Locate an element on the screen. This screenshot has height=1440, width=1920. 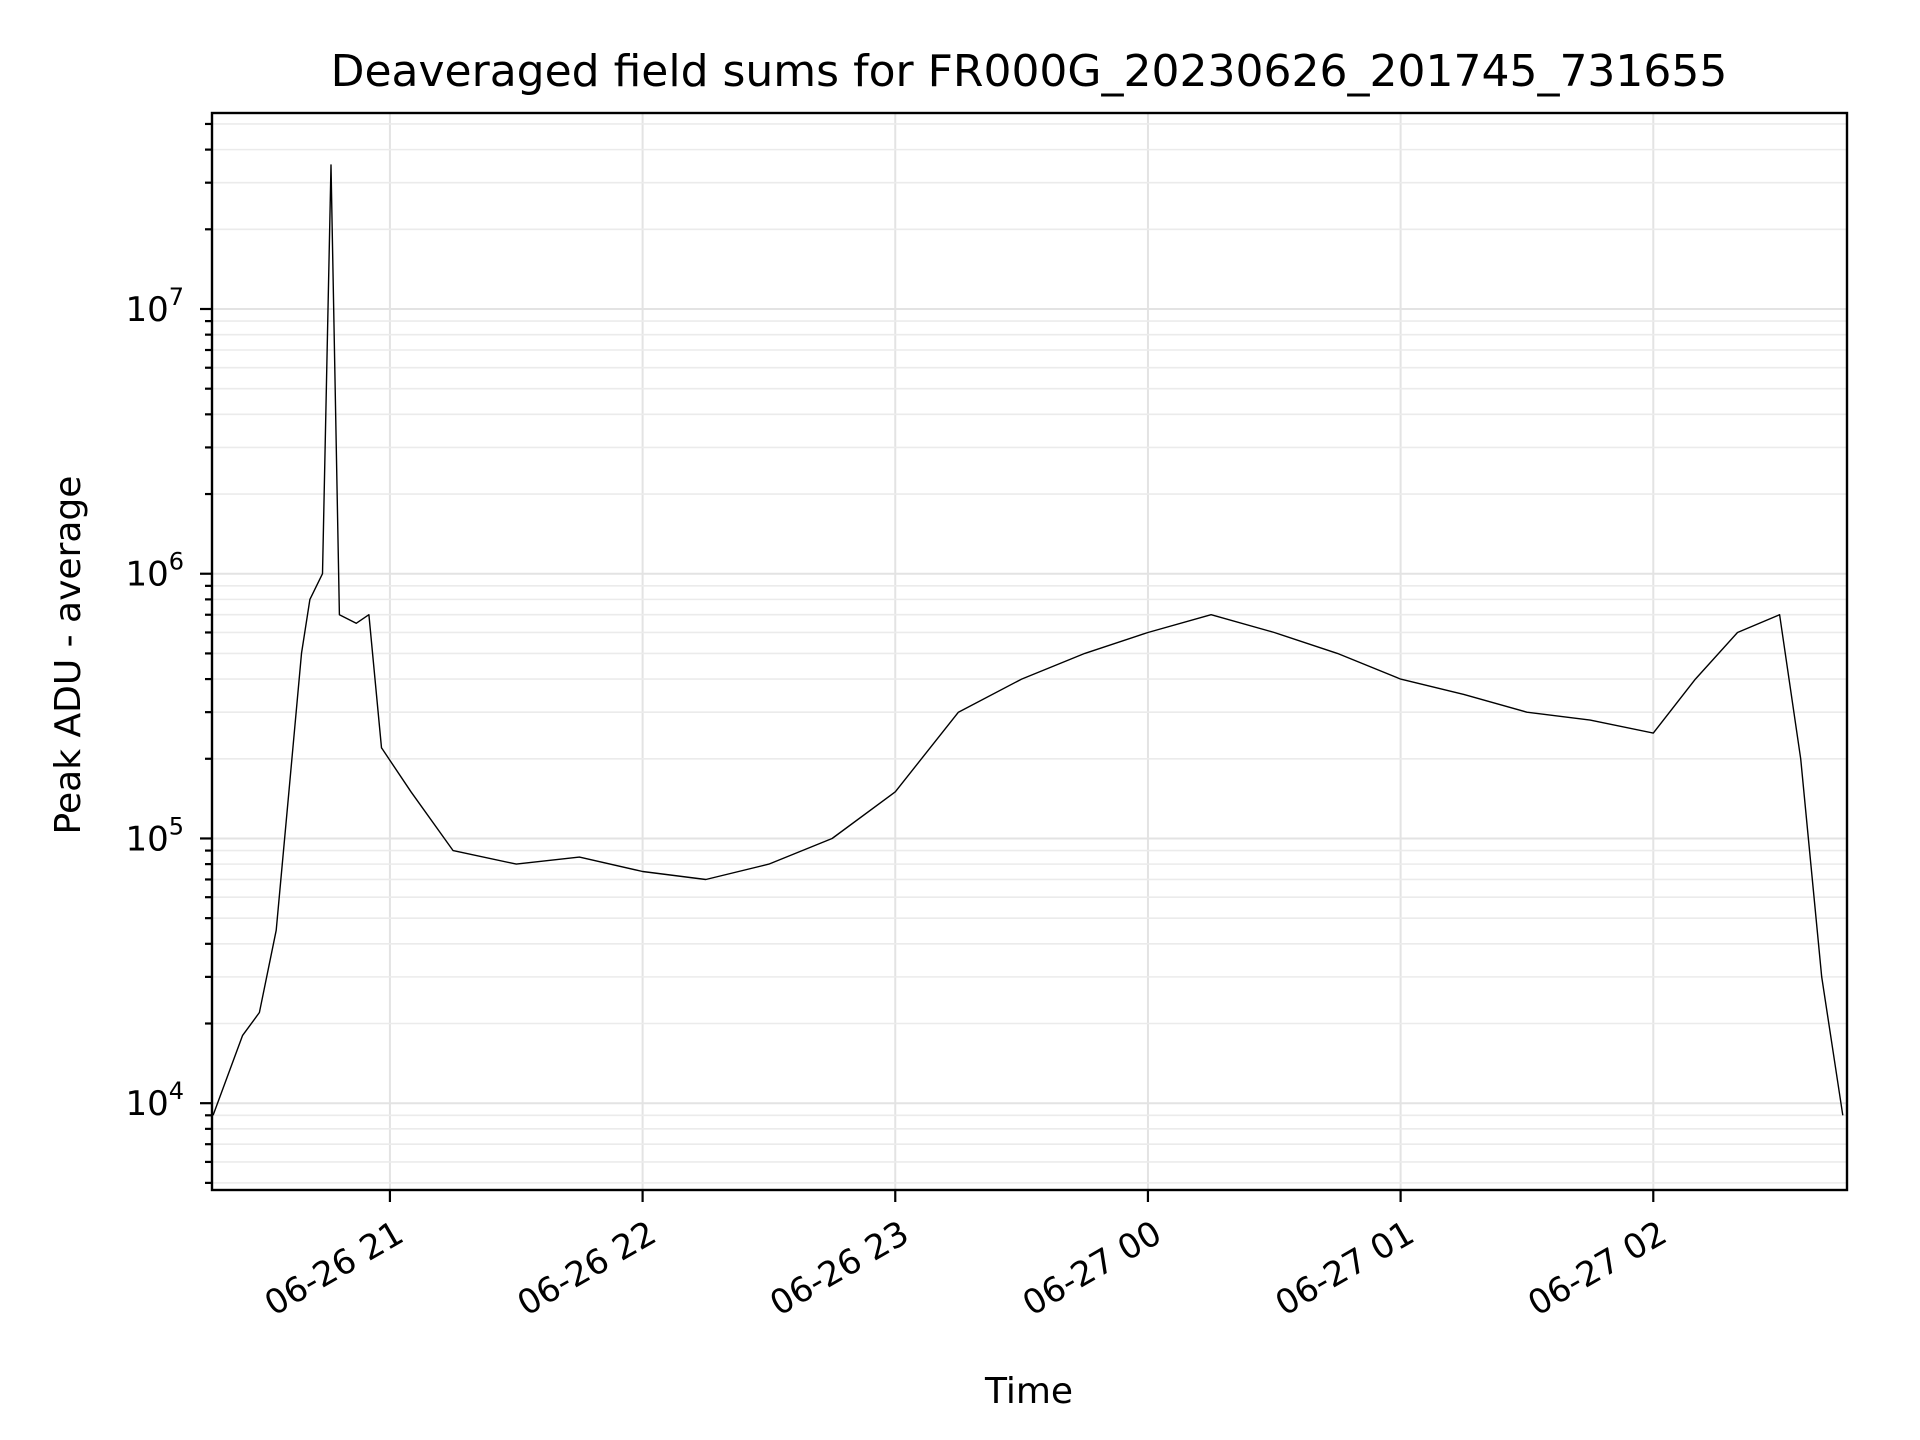
x-axis-label: Time is located at coordinates (1028, 1391).